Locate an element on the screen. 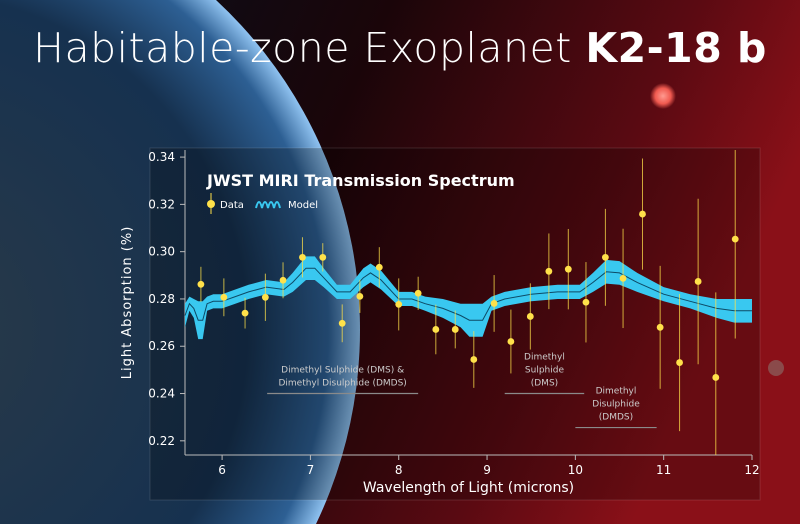 This screenshot has height=524, width=800. x-tick-label: 12 is located at coordinates (751, 470).